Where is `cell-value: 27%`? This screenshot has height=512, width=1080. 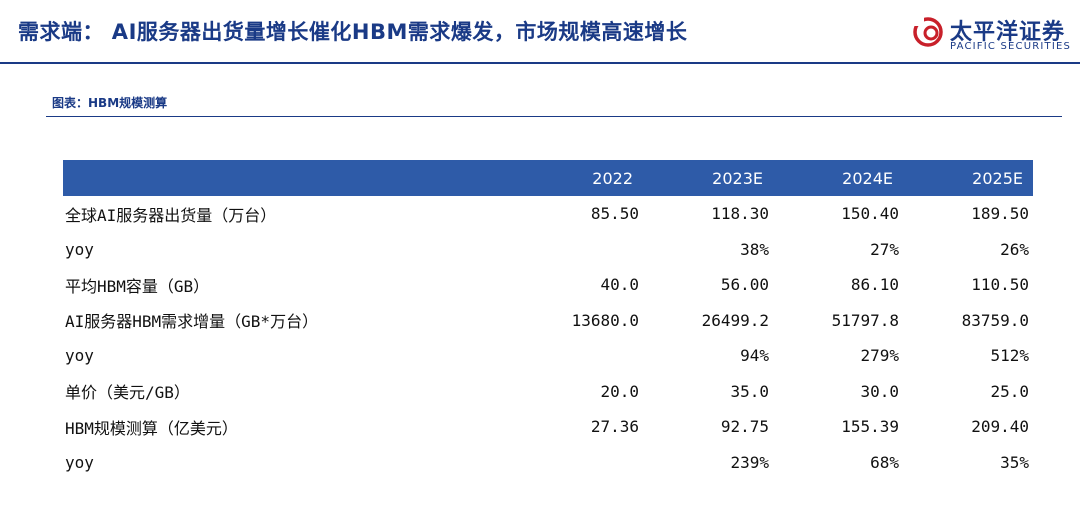
cell-value: 27% is located at coordinates (884, 249).